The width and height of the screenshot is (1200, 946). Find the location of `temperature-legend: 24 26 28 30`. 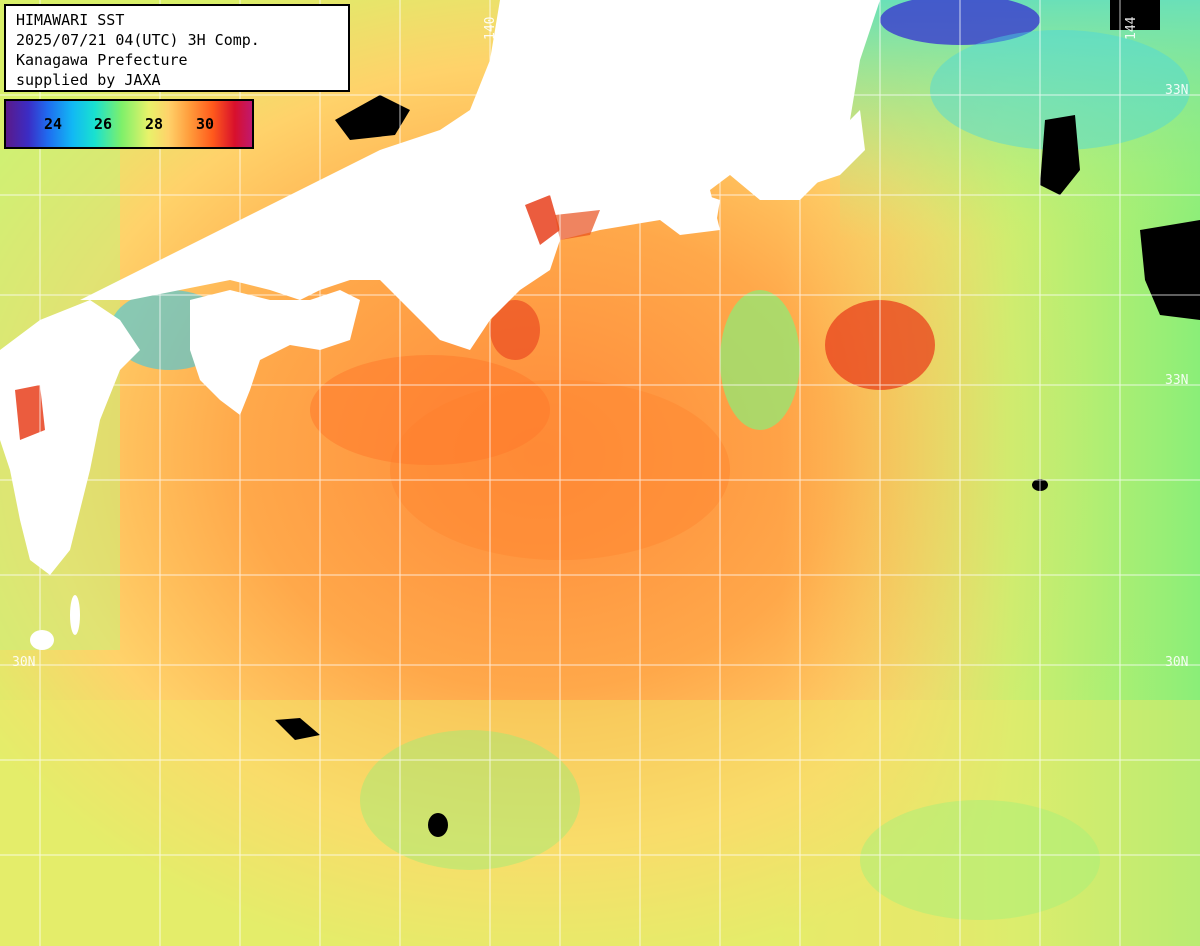

temperature-legend: 24 26 28 30 is located at coordinates (129, 124).